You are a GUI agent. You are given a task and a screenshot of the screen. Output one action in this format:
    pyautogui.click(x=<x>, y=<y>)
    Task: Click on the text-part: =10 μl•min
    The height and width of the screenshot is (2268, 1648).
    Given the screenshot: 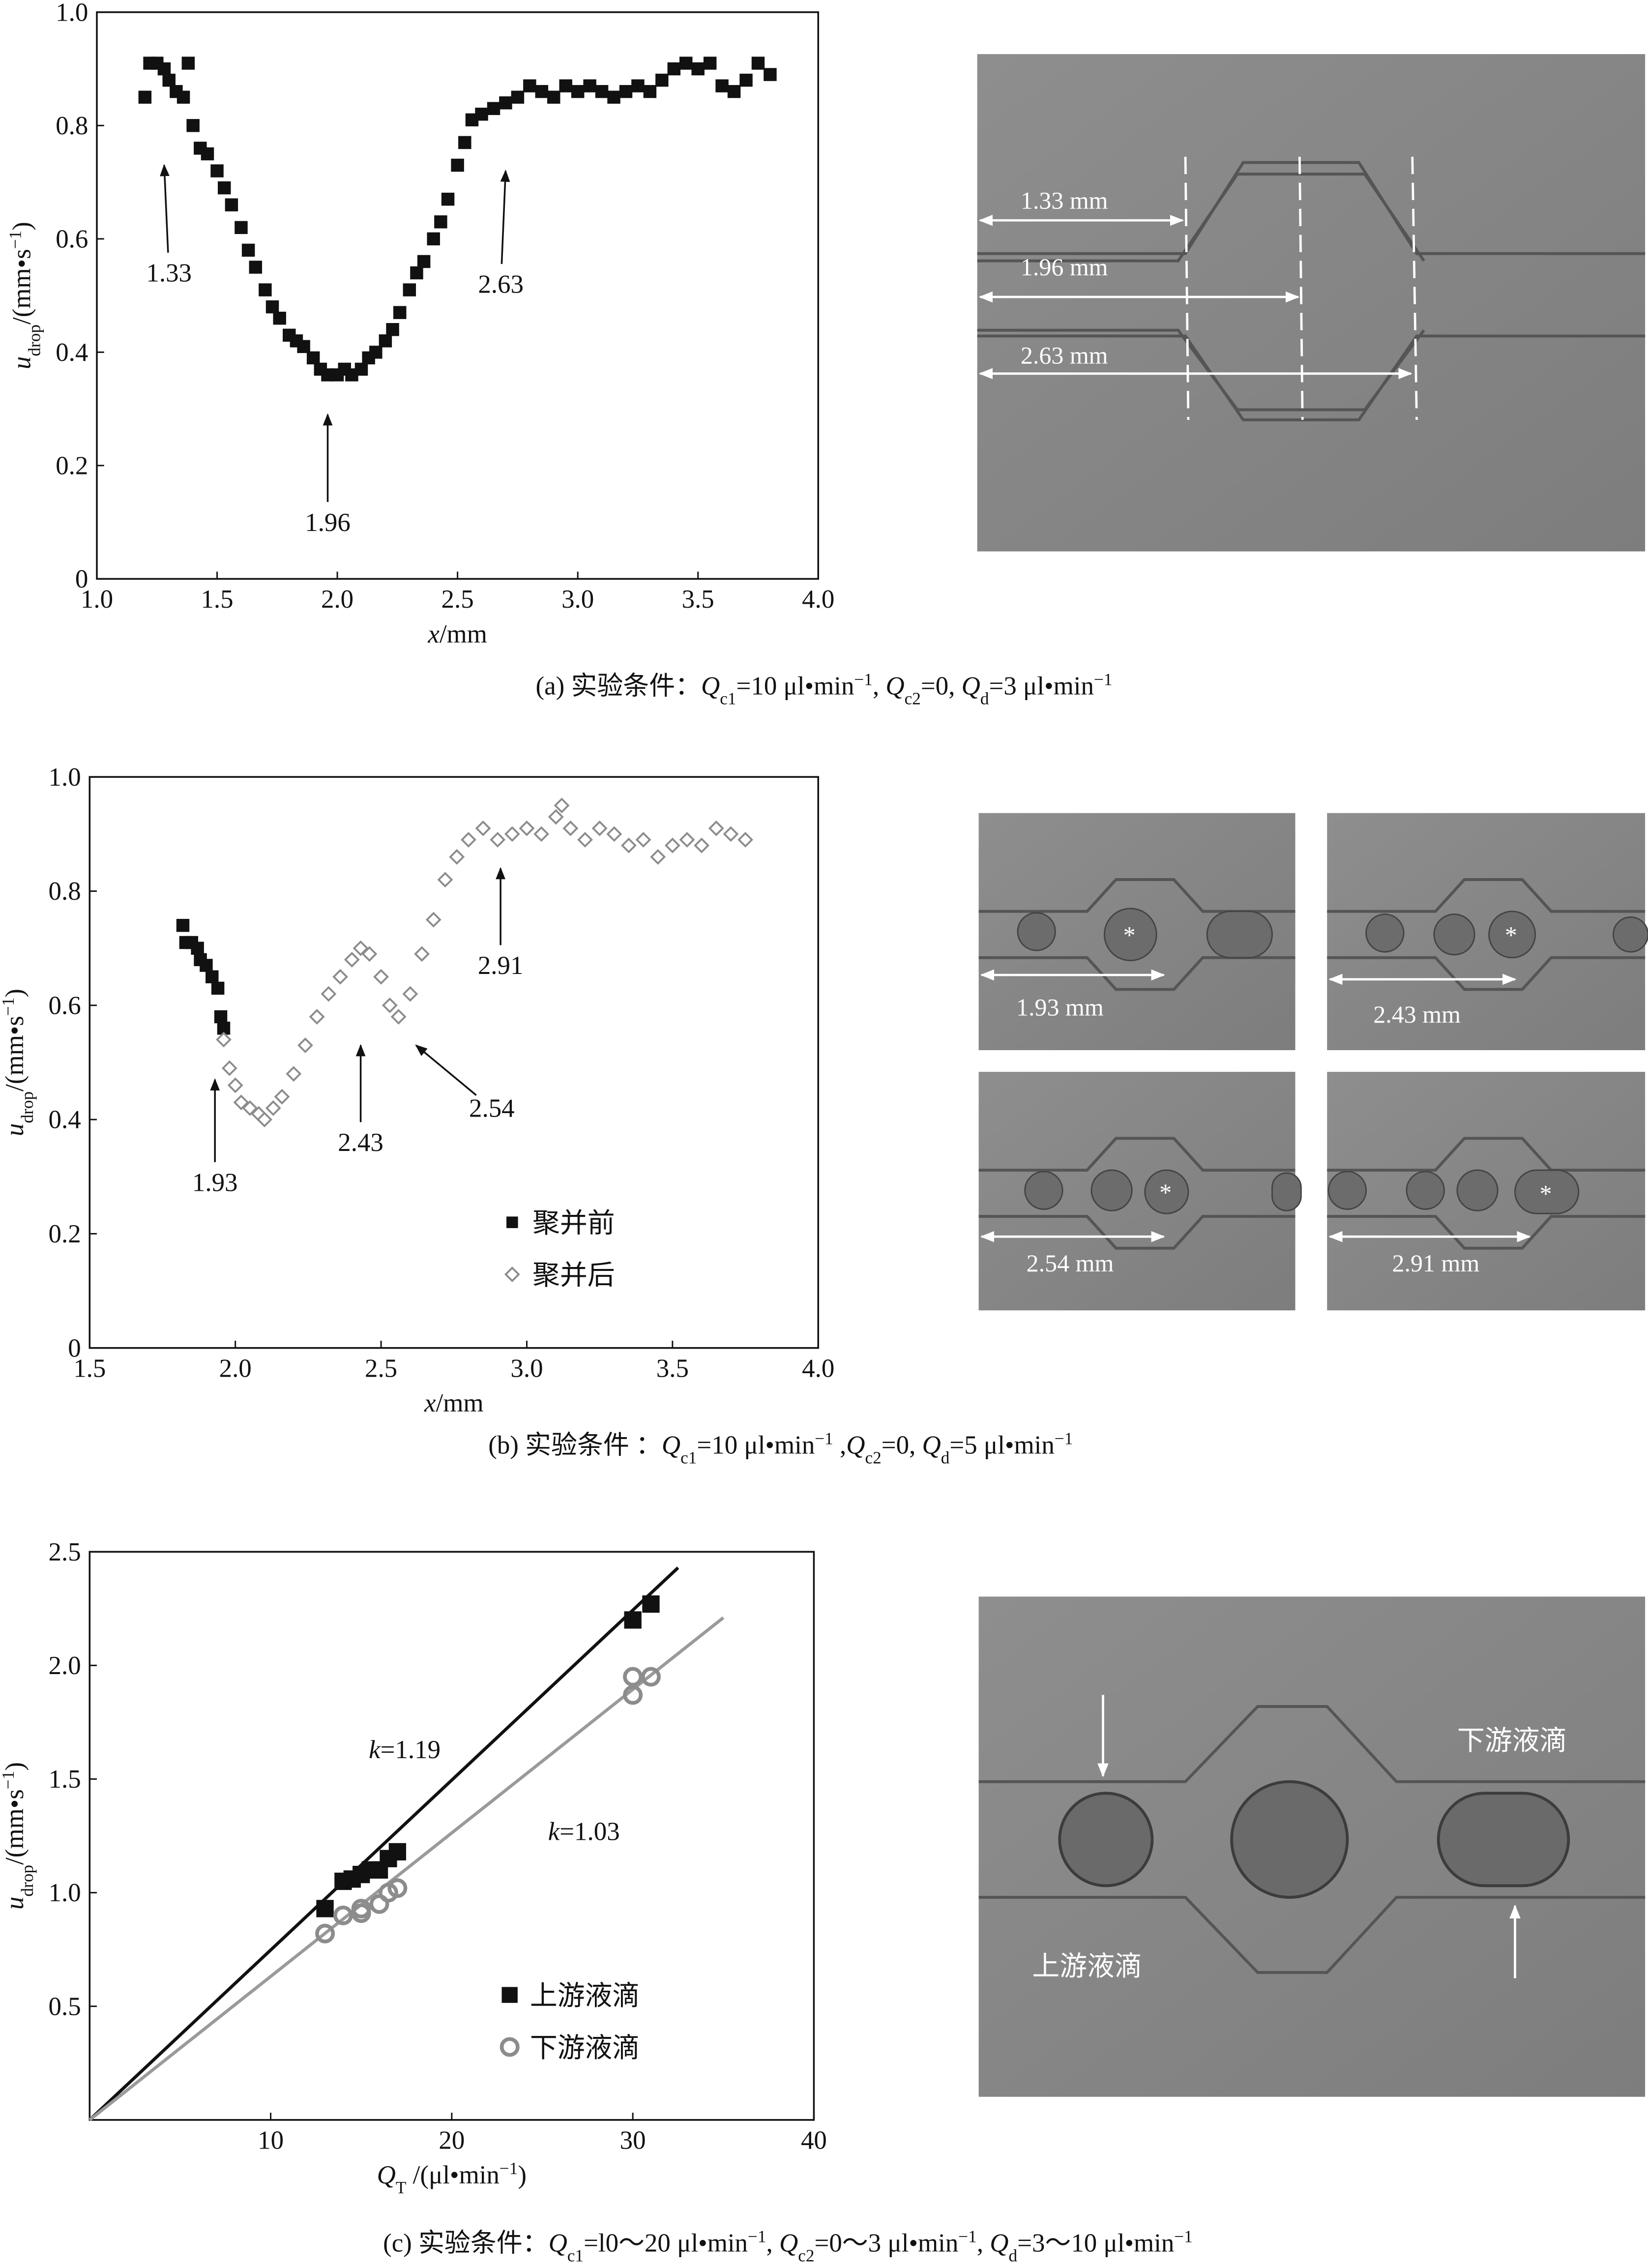 What is the action you would take?
    pyautogui.click(x=795, y=686)
    